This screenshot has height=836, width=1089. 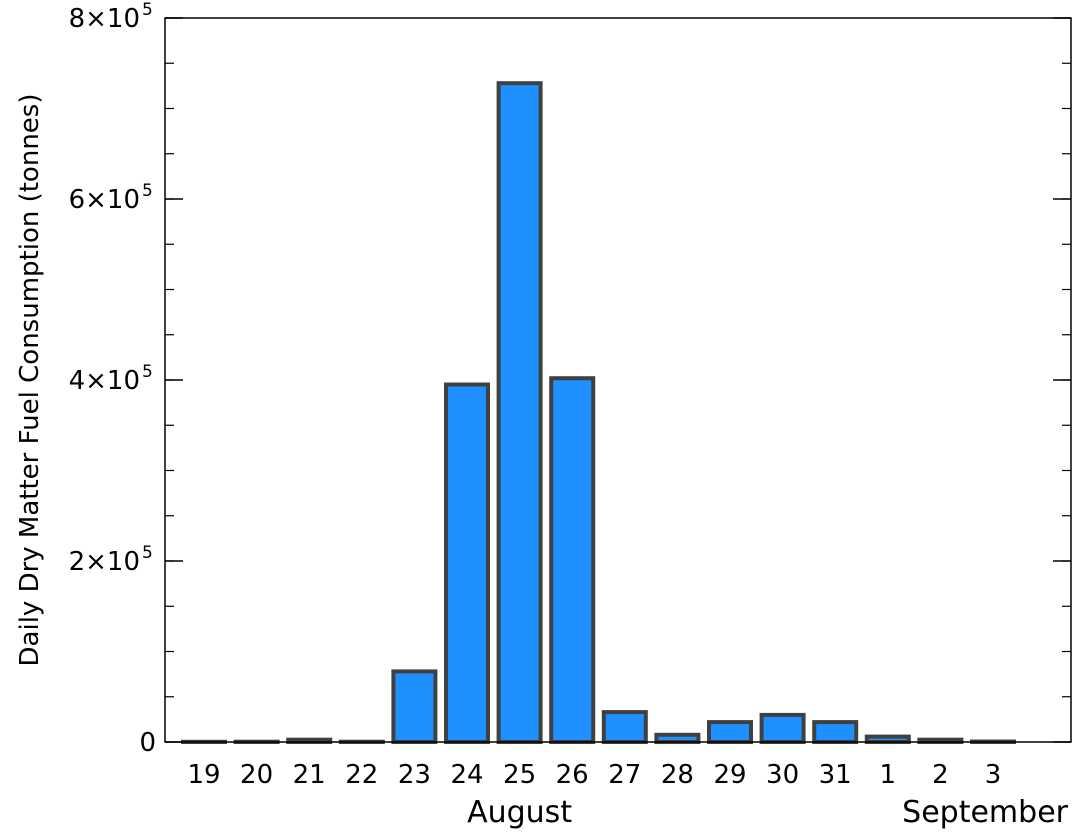 I want to click on x-tick-label: 20, so click(x=256, y=775).